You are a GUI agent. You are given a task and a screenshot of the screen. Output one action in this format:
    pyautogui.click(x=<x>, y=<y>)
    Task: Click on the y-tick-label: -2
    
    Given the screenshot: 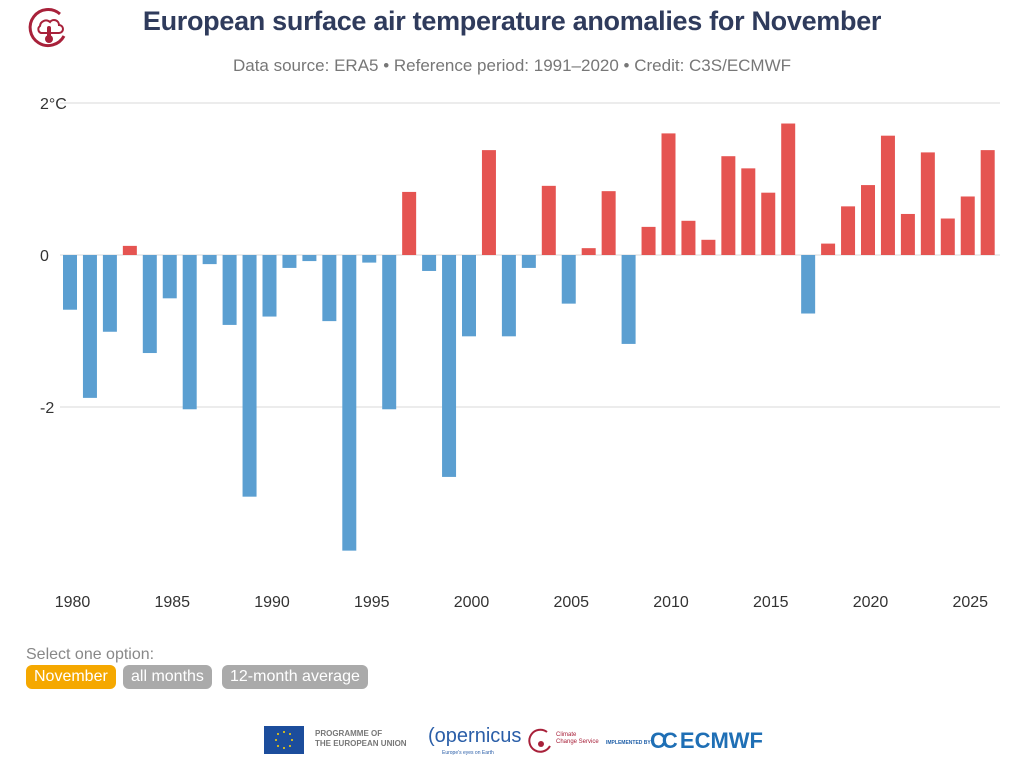 What is the action you would take?
    pyautogui.click(x=47, y=408)
    